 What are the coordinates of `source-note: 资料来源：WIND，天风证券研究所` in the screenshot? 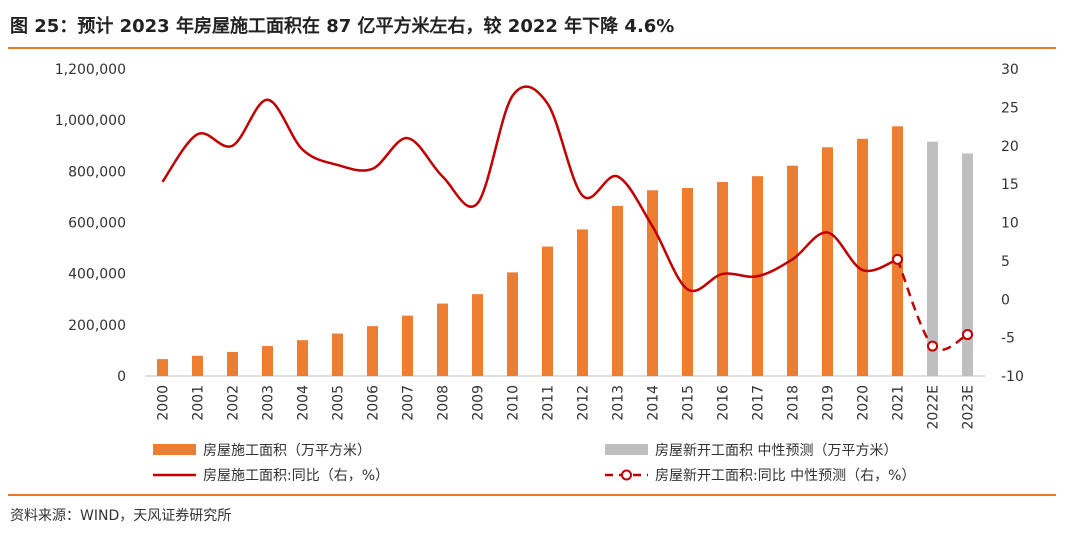 It's located at (121, 516).